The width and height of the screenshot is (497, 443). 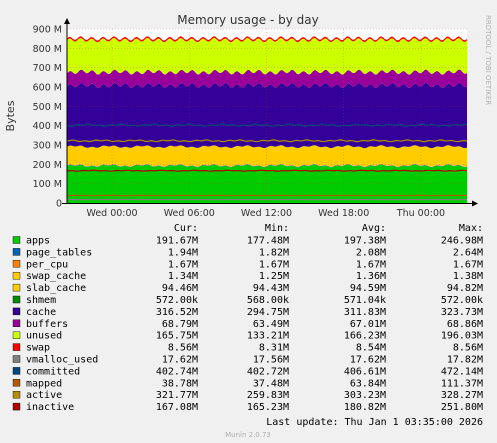 What do you see at coordinates (177, 371) in the screenshot?
I see `legend-value-cur: 402.74M` at bounding box center [177, 371].